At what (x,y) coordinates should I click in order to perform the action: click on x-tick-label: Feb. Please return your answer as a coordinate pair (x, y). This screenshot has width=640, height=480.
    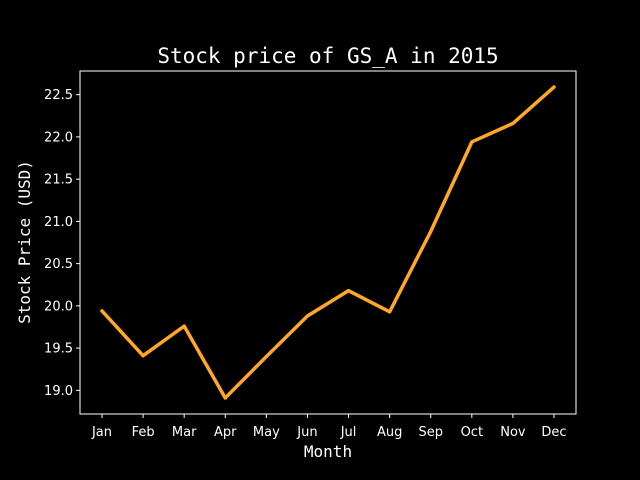
    Looking at the image, I should click on (143, 432).